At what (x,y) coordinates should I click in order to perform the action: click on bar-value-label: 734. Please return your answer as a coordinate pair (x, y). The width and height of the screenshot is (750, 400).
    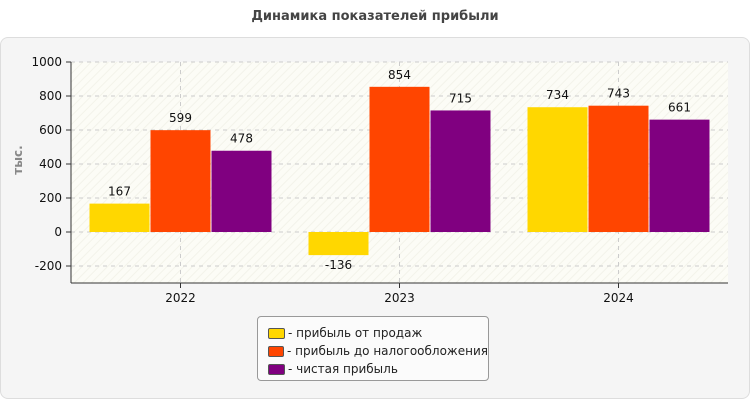
    Looking at the image, I should click on (557, 95).